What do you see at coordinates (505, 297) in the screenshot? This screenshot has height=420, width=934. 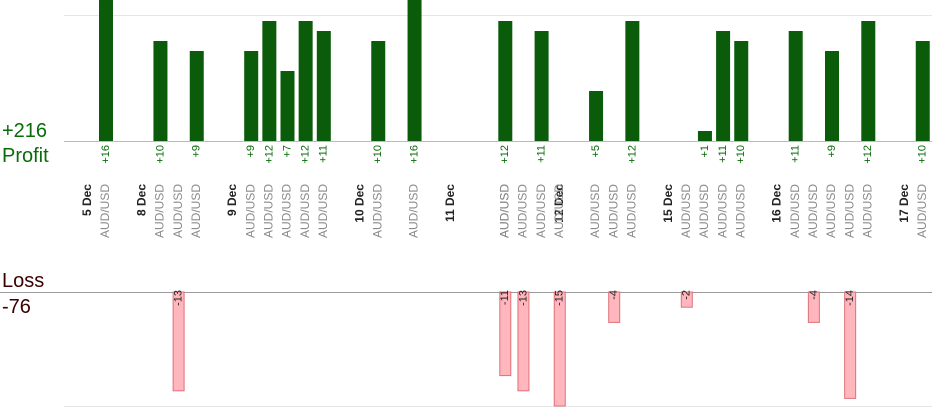 I see `loss-value-label: -11` at bounding box center [505, 297].